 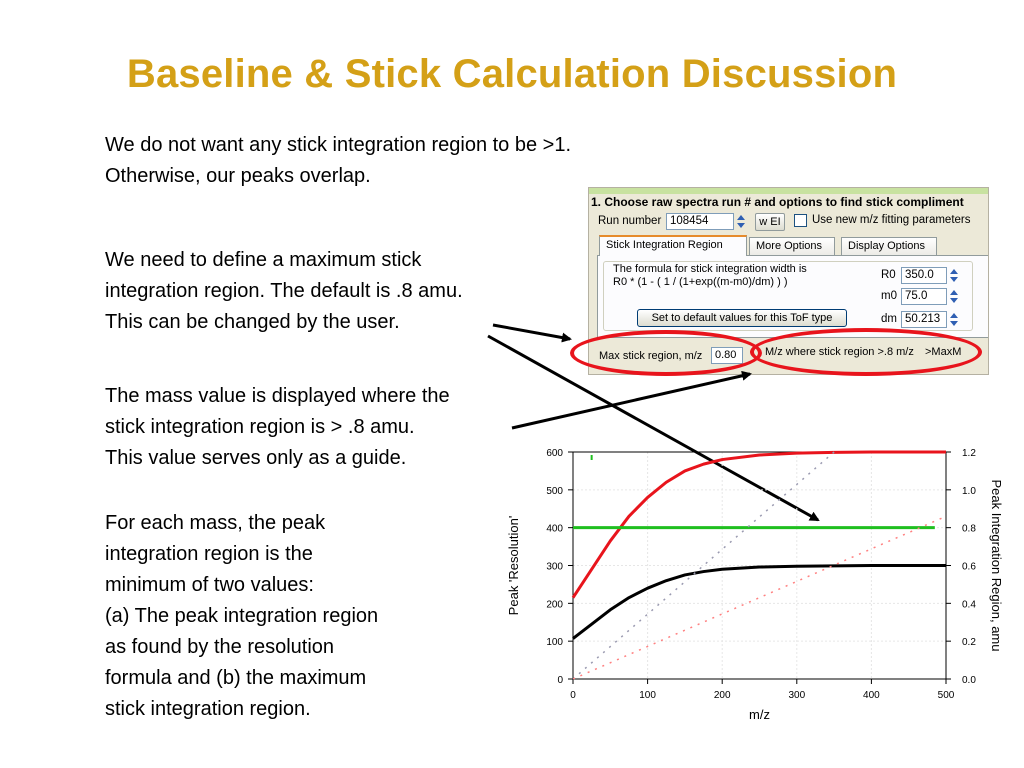 What do you see at coordinates (770, 222) in the screenshot?
I see `wei-button: w EI` at bounding box center [770, 222].